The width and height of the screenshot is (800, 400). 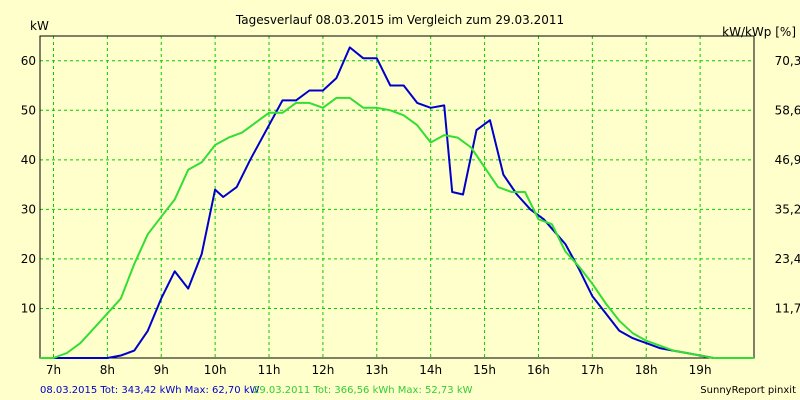 I want to click on x-tick-label: 13h, so click(x=376, y=370).